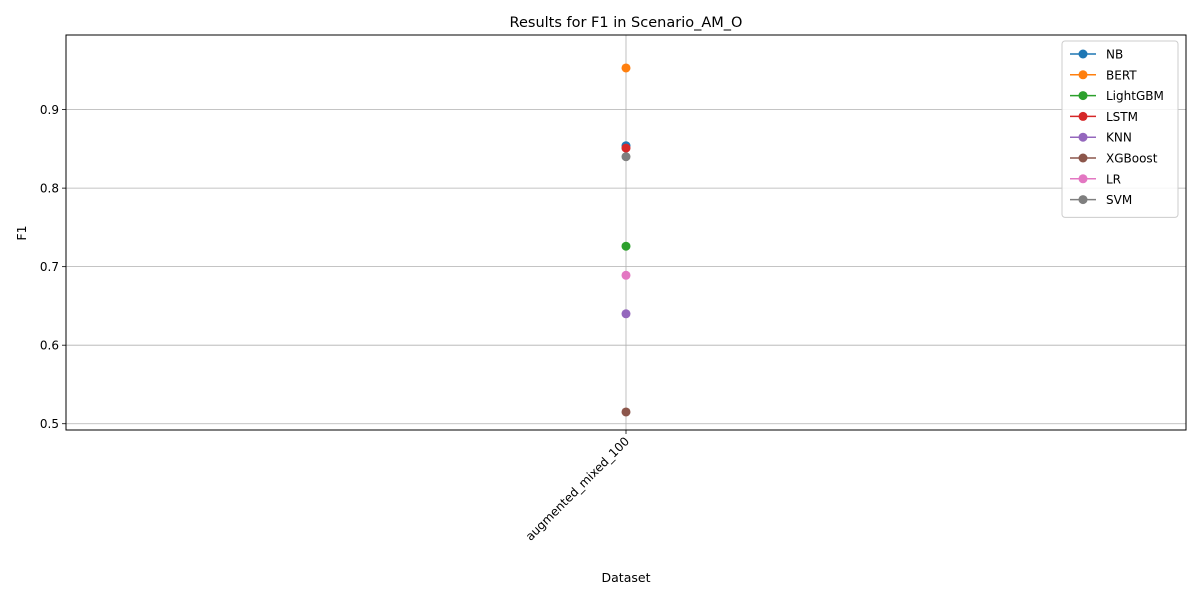 The width and height of the screenshot is (1200, 600). Describe the element at coordinates (1101, 200) in the screenshot. I see `legend-item: SVM` at that location.